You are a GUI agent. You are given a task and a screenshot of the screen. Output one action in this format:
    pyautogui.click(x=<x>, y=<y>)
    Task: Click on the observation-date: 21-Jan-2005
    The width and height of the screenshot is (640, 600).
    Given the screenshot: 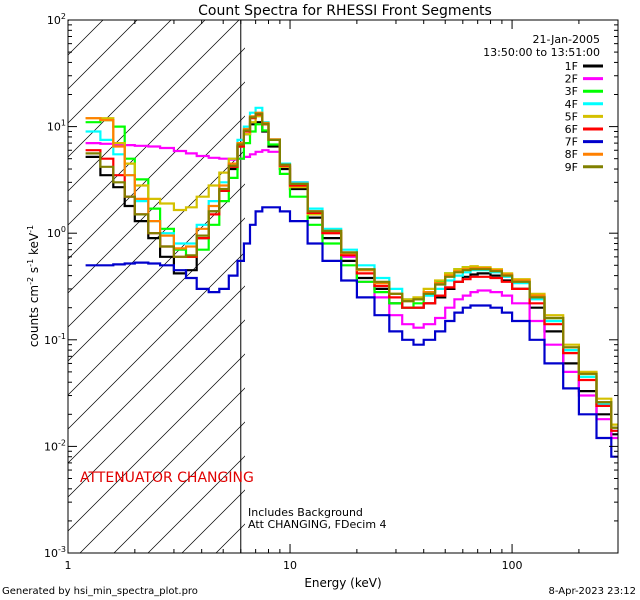 What is the action you would take?
    pyautogui.click(x=567, y=39)
    